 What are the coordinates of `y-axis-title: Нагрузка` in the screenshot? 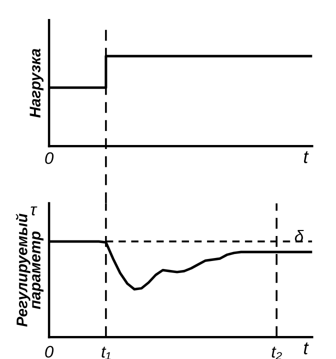 It's located at (37, 83).